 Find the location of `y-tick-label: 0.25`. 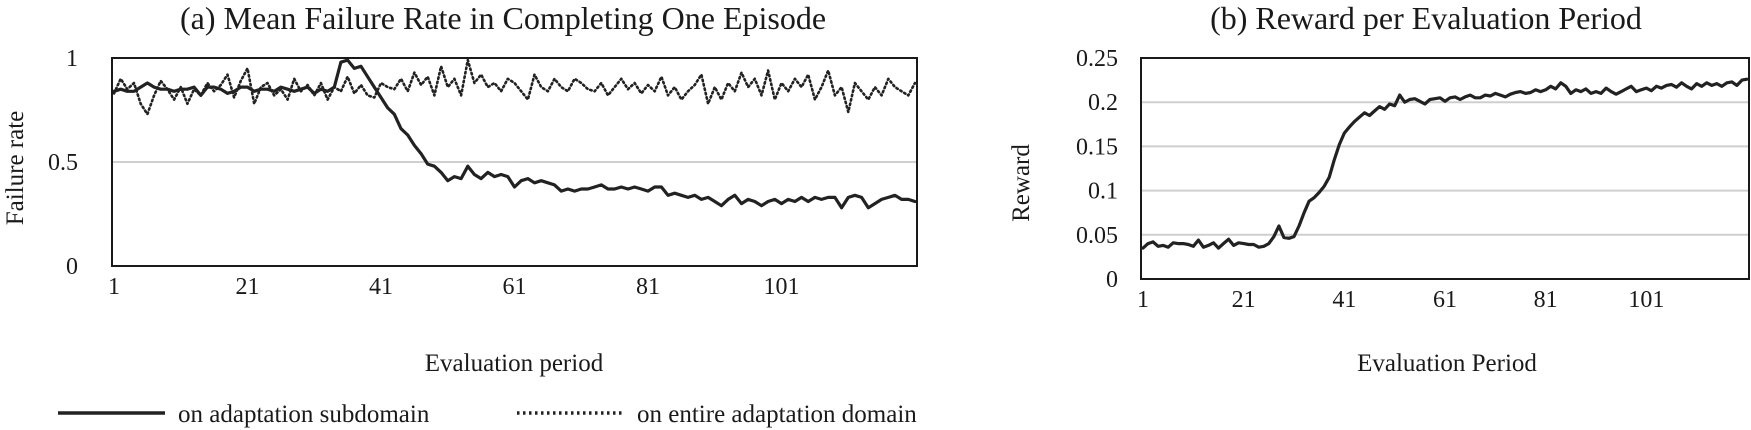

y-tick-label: 0.25 is located at coordinates (1097, 59).